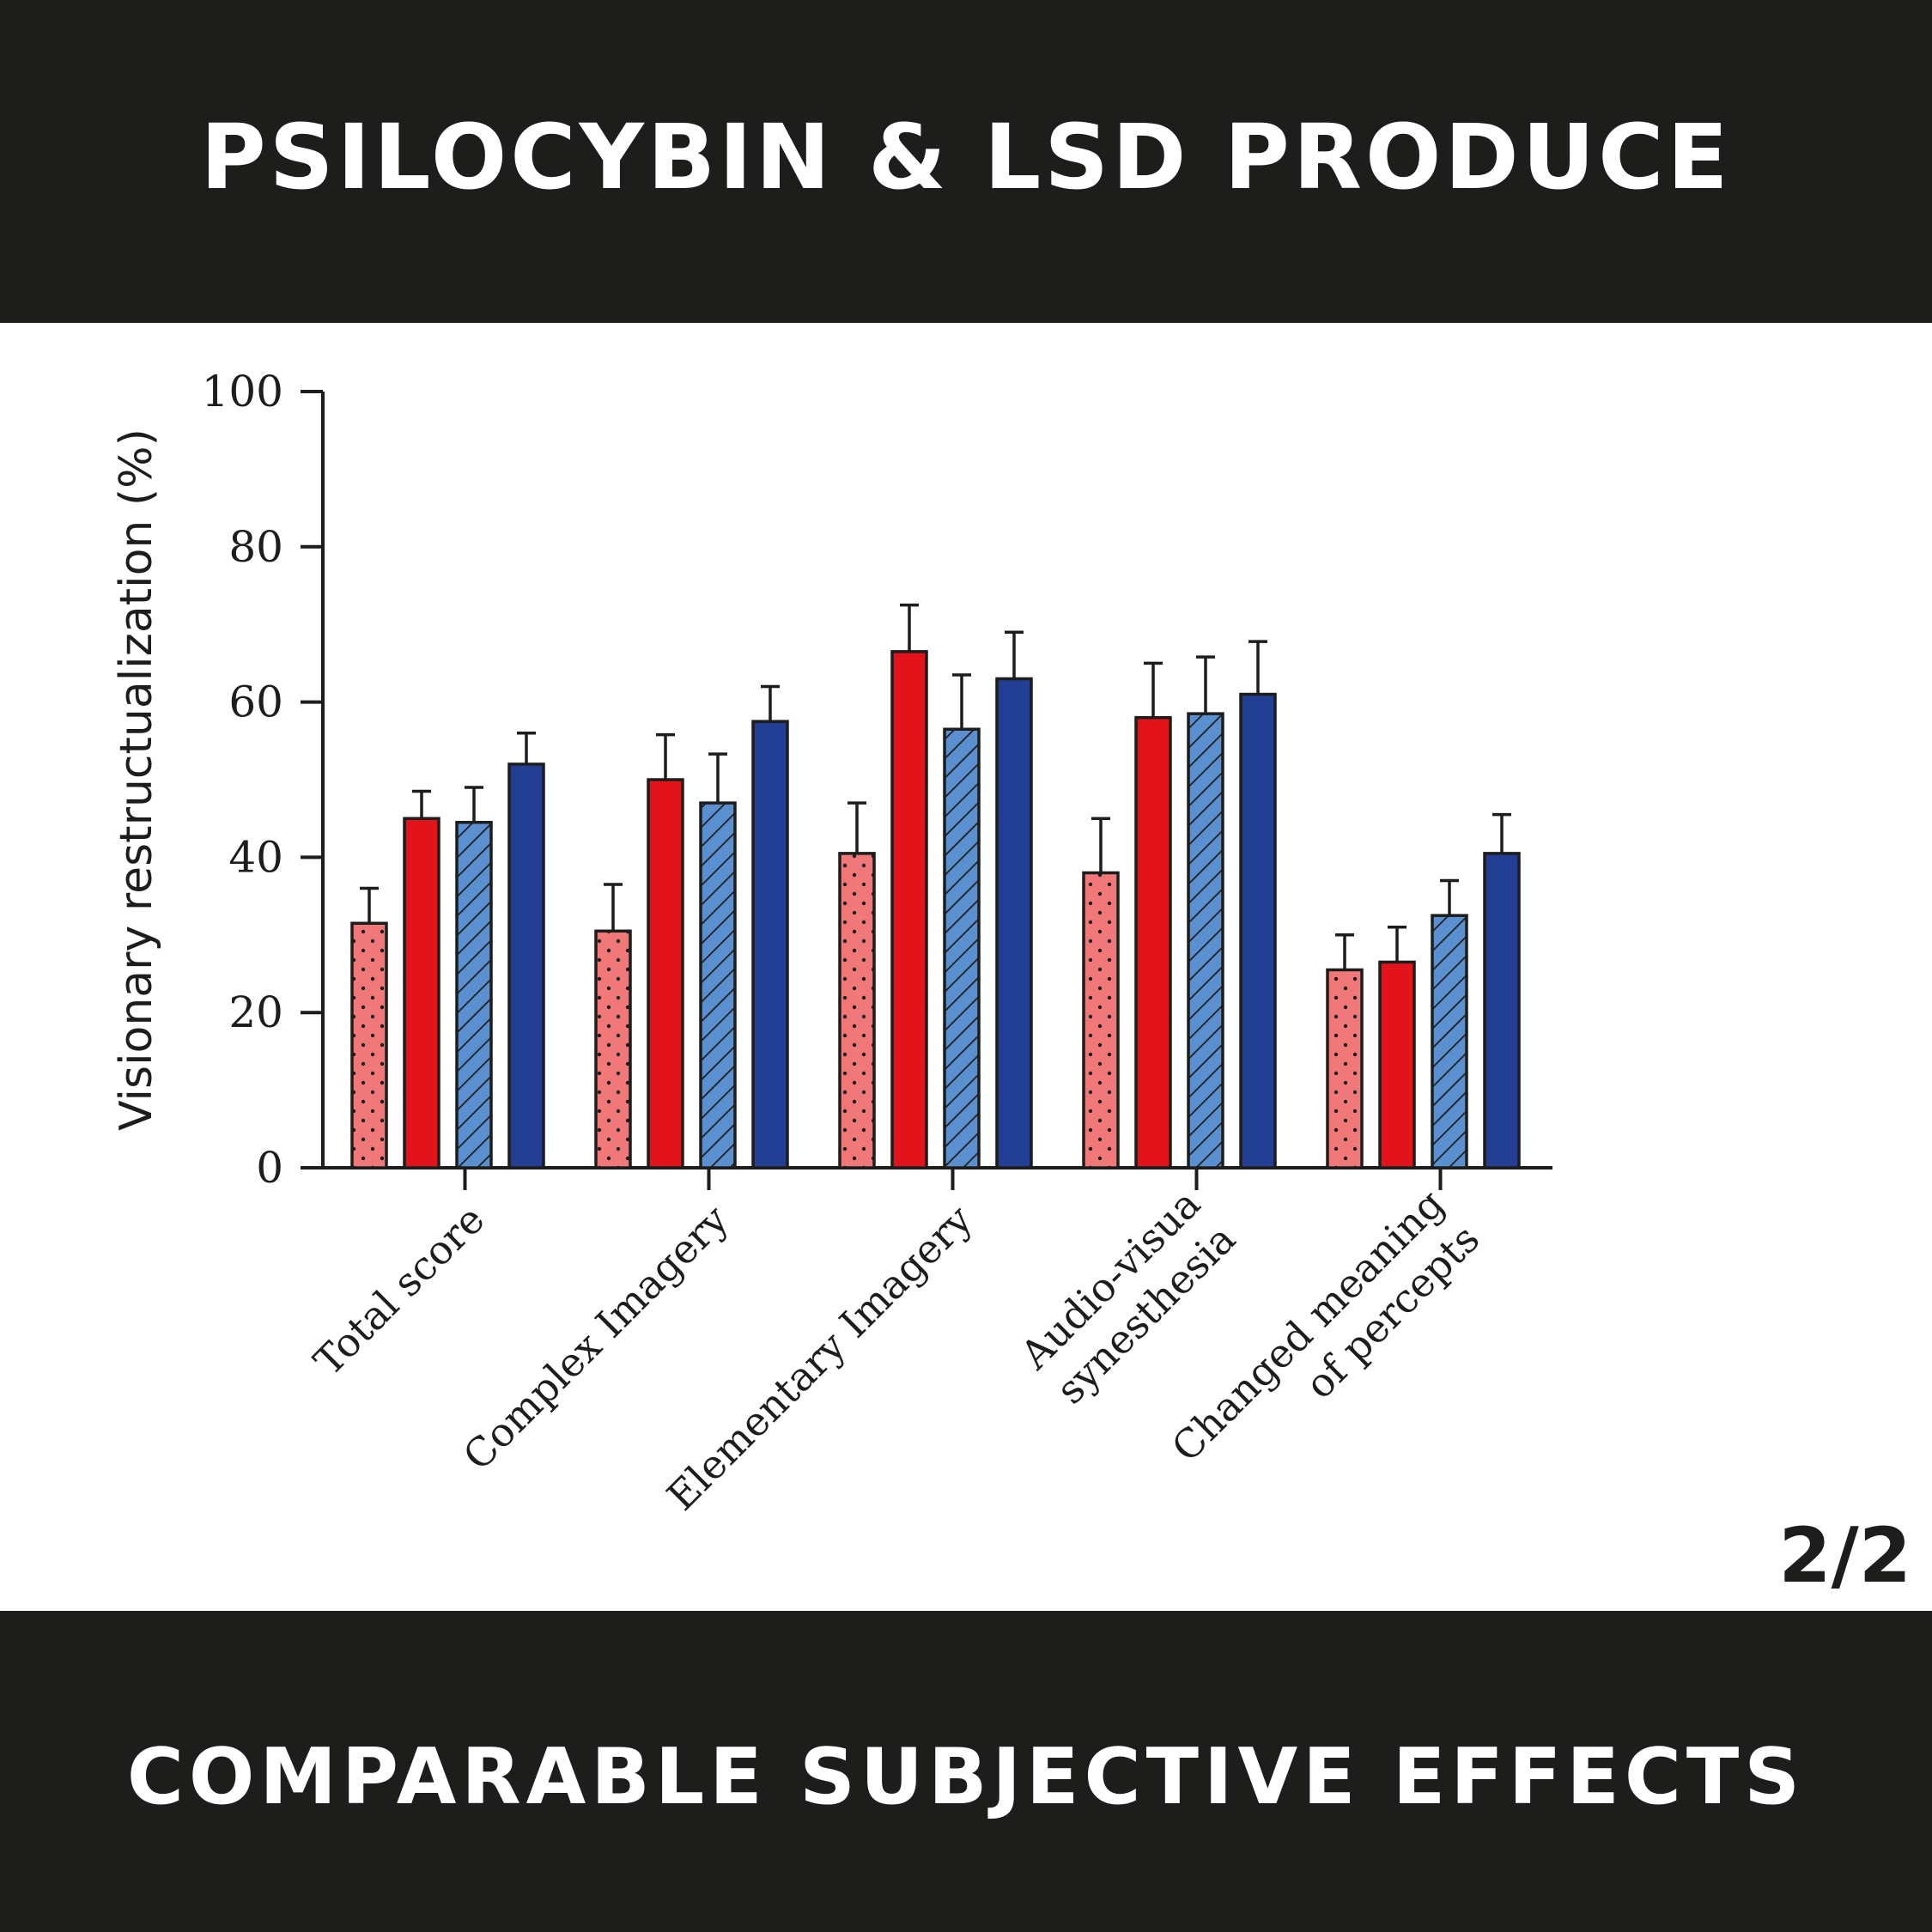  I want to click on category-label: Complex Imagery, so click(596, 1338).